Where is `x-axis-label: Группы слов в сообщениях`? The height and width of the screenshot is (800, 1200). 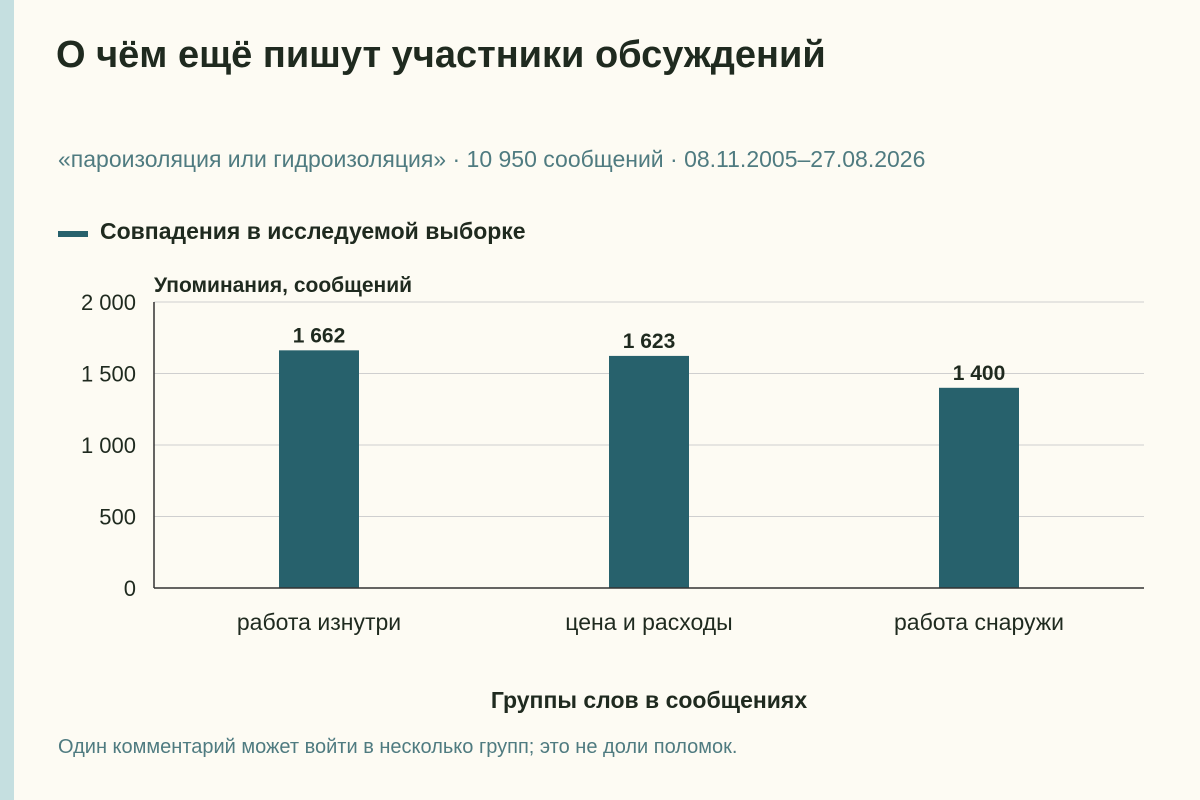
x-axis-label: Группы слов в сообщениях is located at coordinates (649, 700).